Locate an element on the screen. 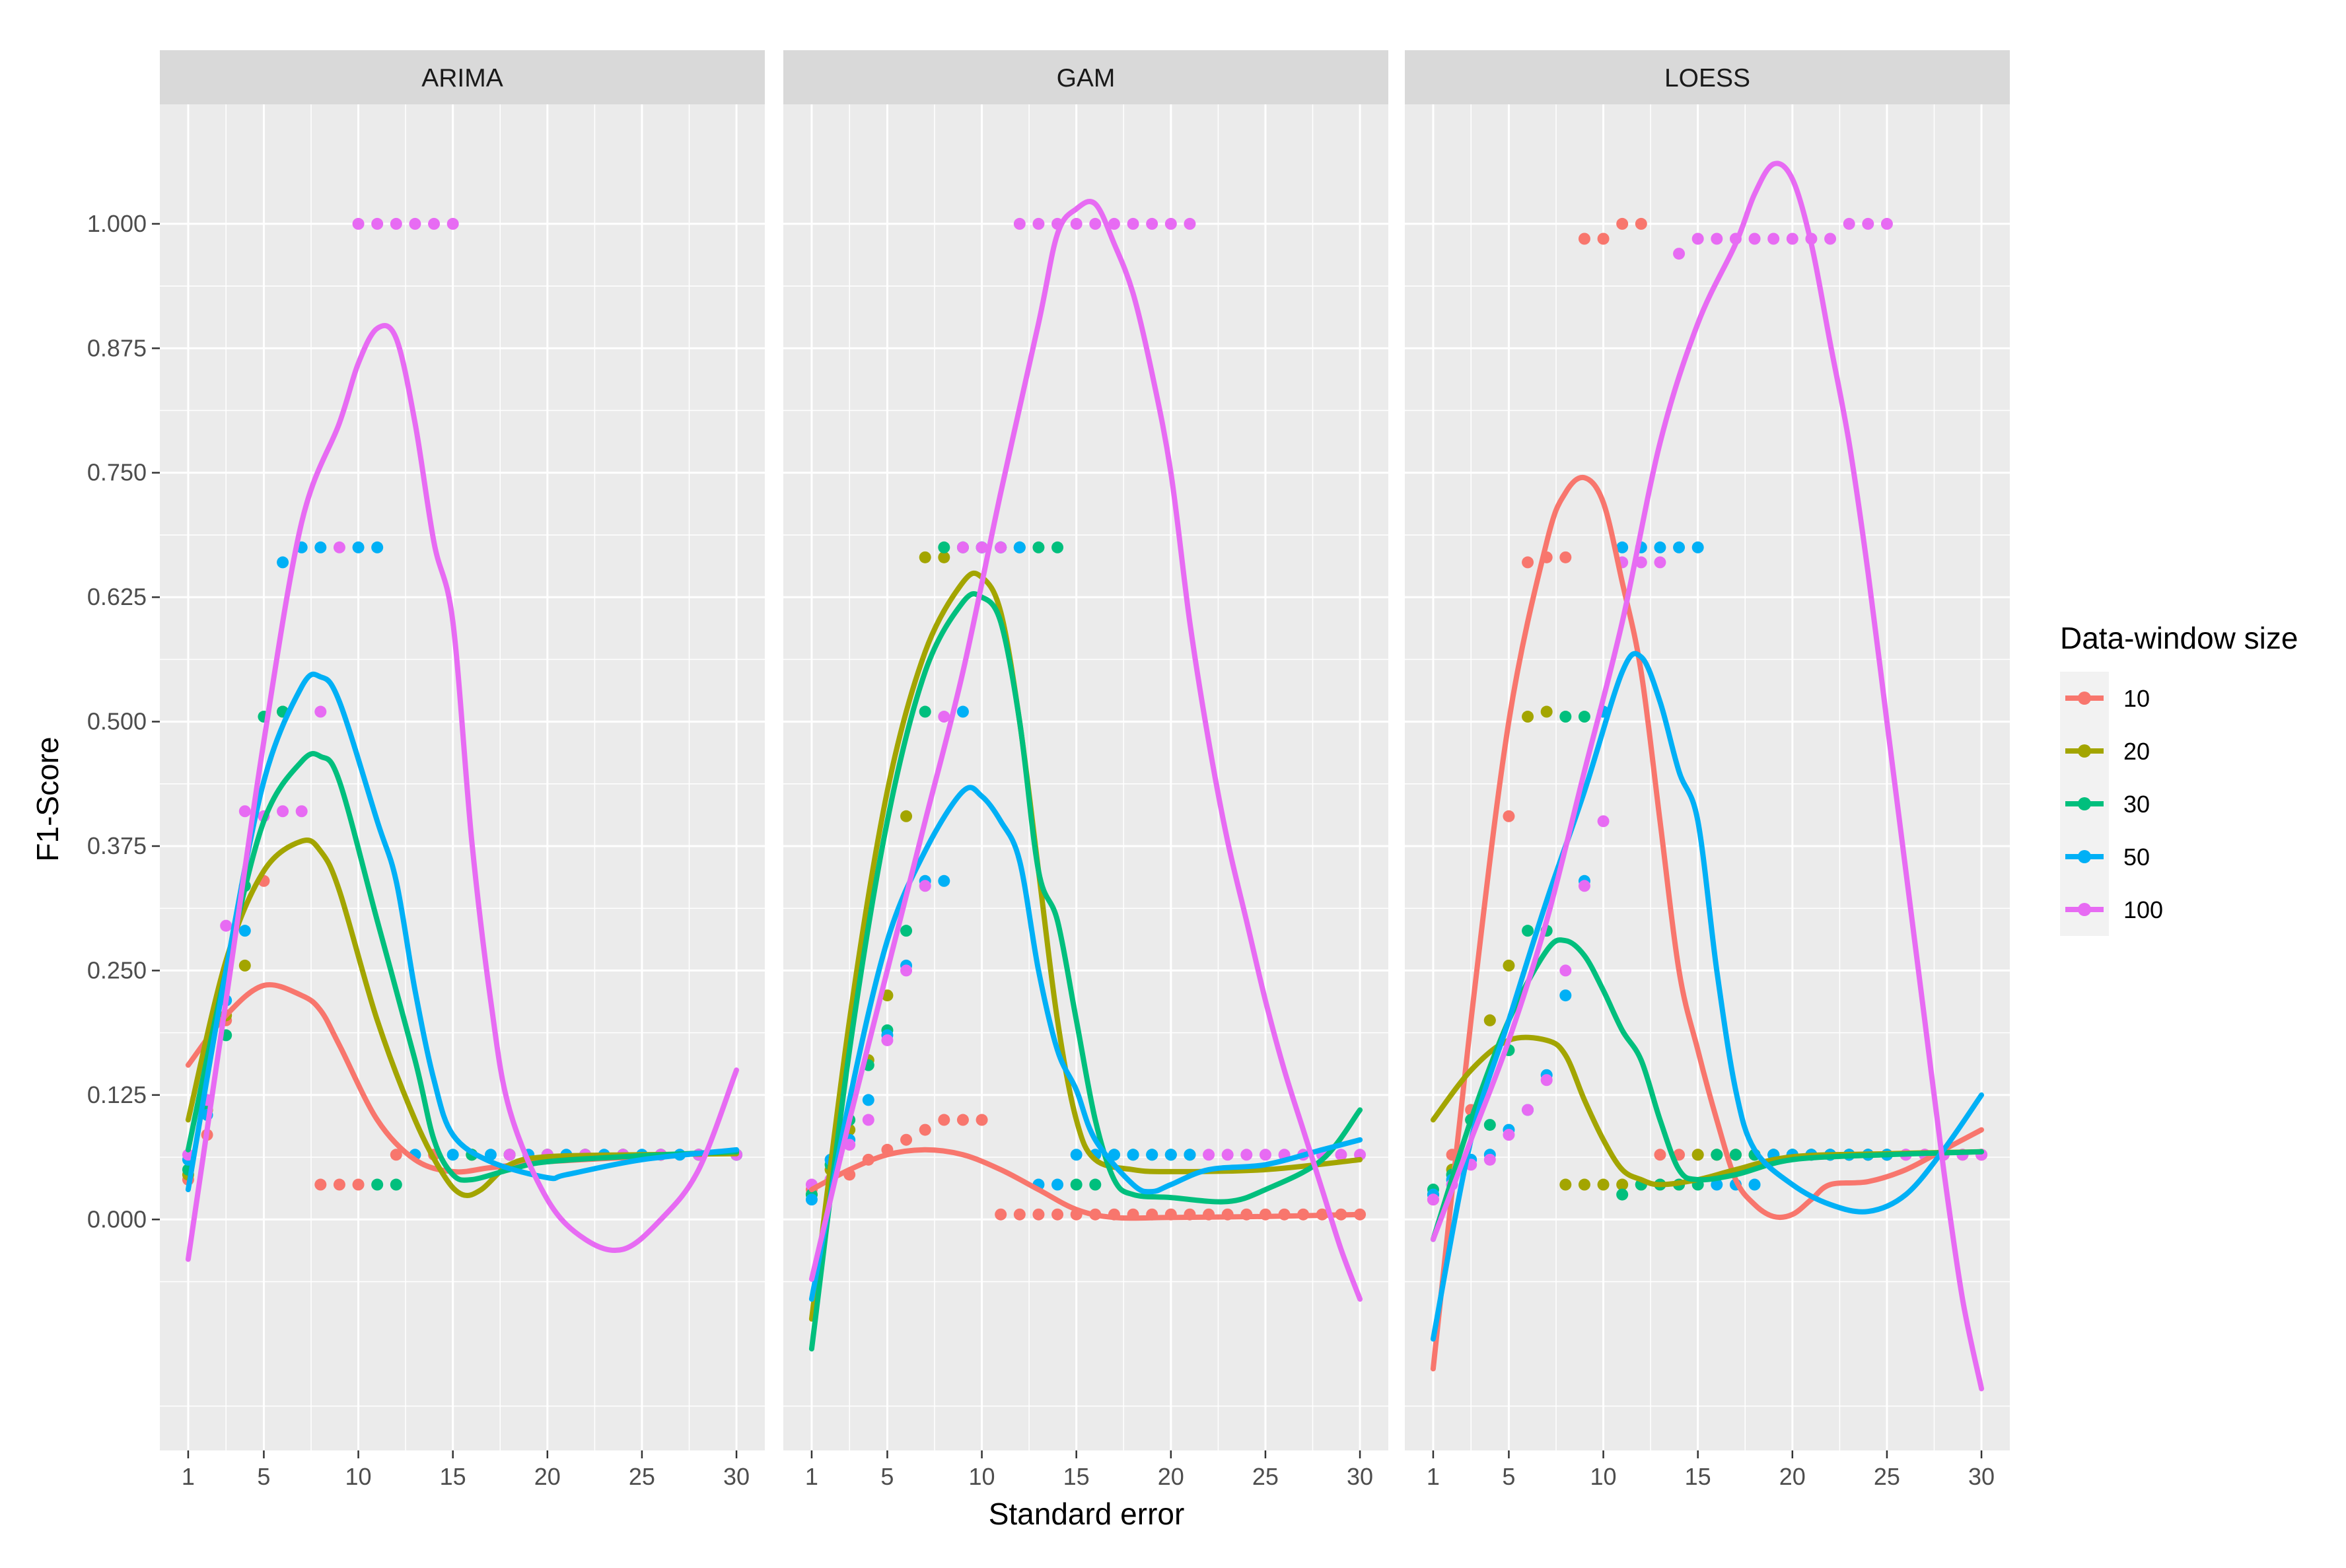  facet-strip-label: GAM is located at coordinates (1087, 78).